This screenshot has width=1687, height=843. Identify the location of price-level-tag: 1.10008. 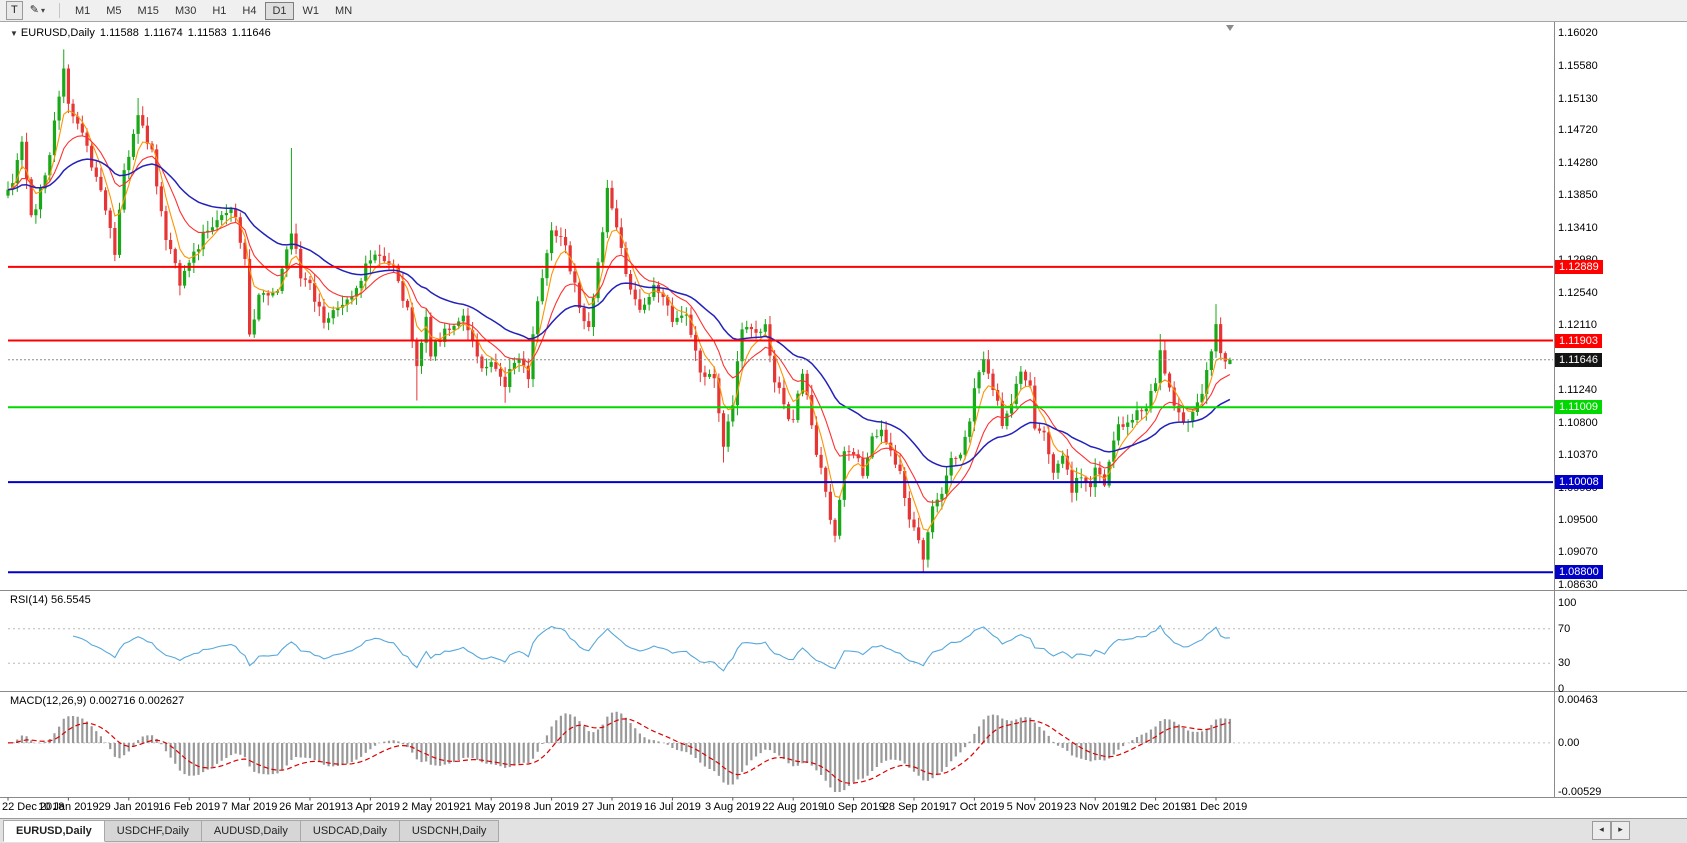
(1579, 482).